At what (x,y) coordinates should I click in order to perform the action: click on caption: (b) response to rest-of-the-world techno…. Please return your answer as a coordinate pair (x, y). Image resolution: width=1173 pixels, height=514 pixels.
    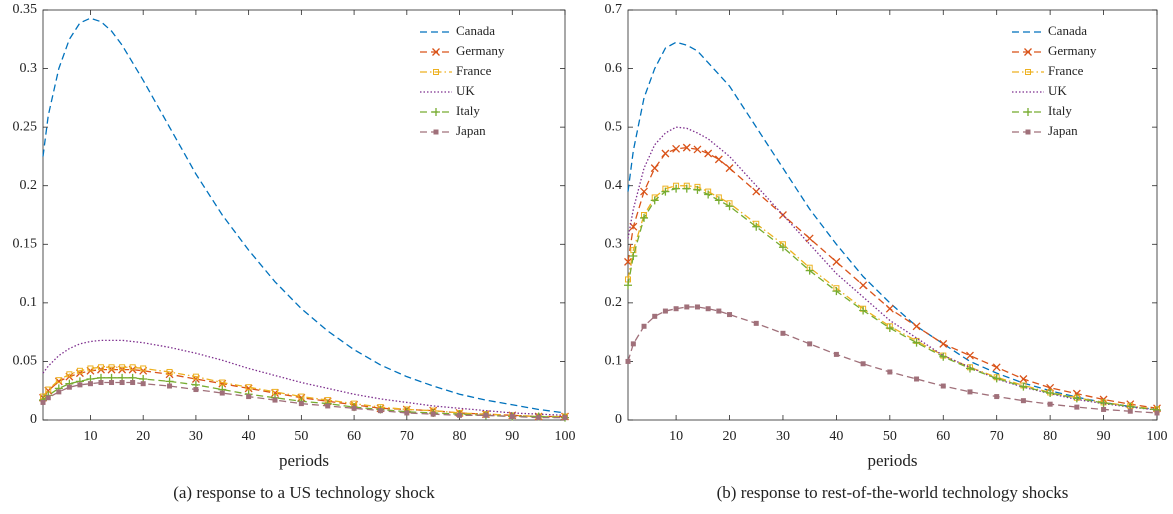
    Looking at the image, I should click on (893, 492).